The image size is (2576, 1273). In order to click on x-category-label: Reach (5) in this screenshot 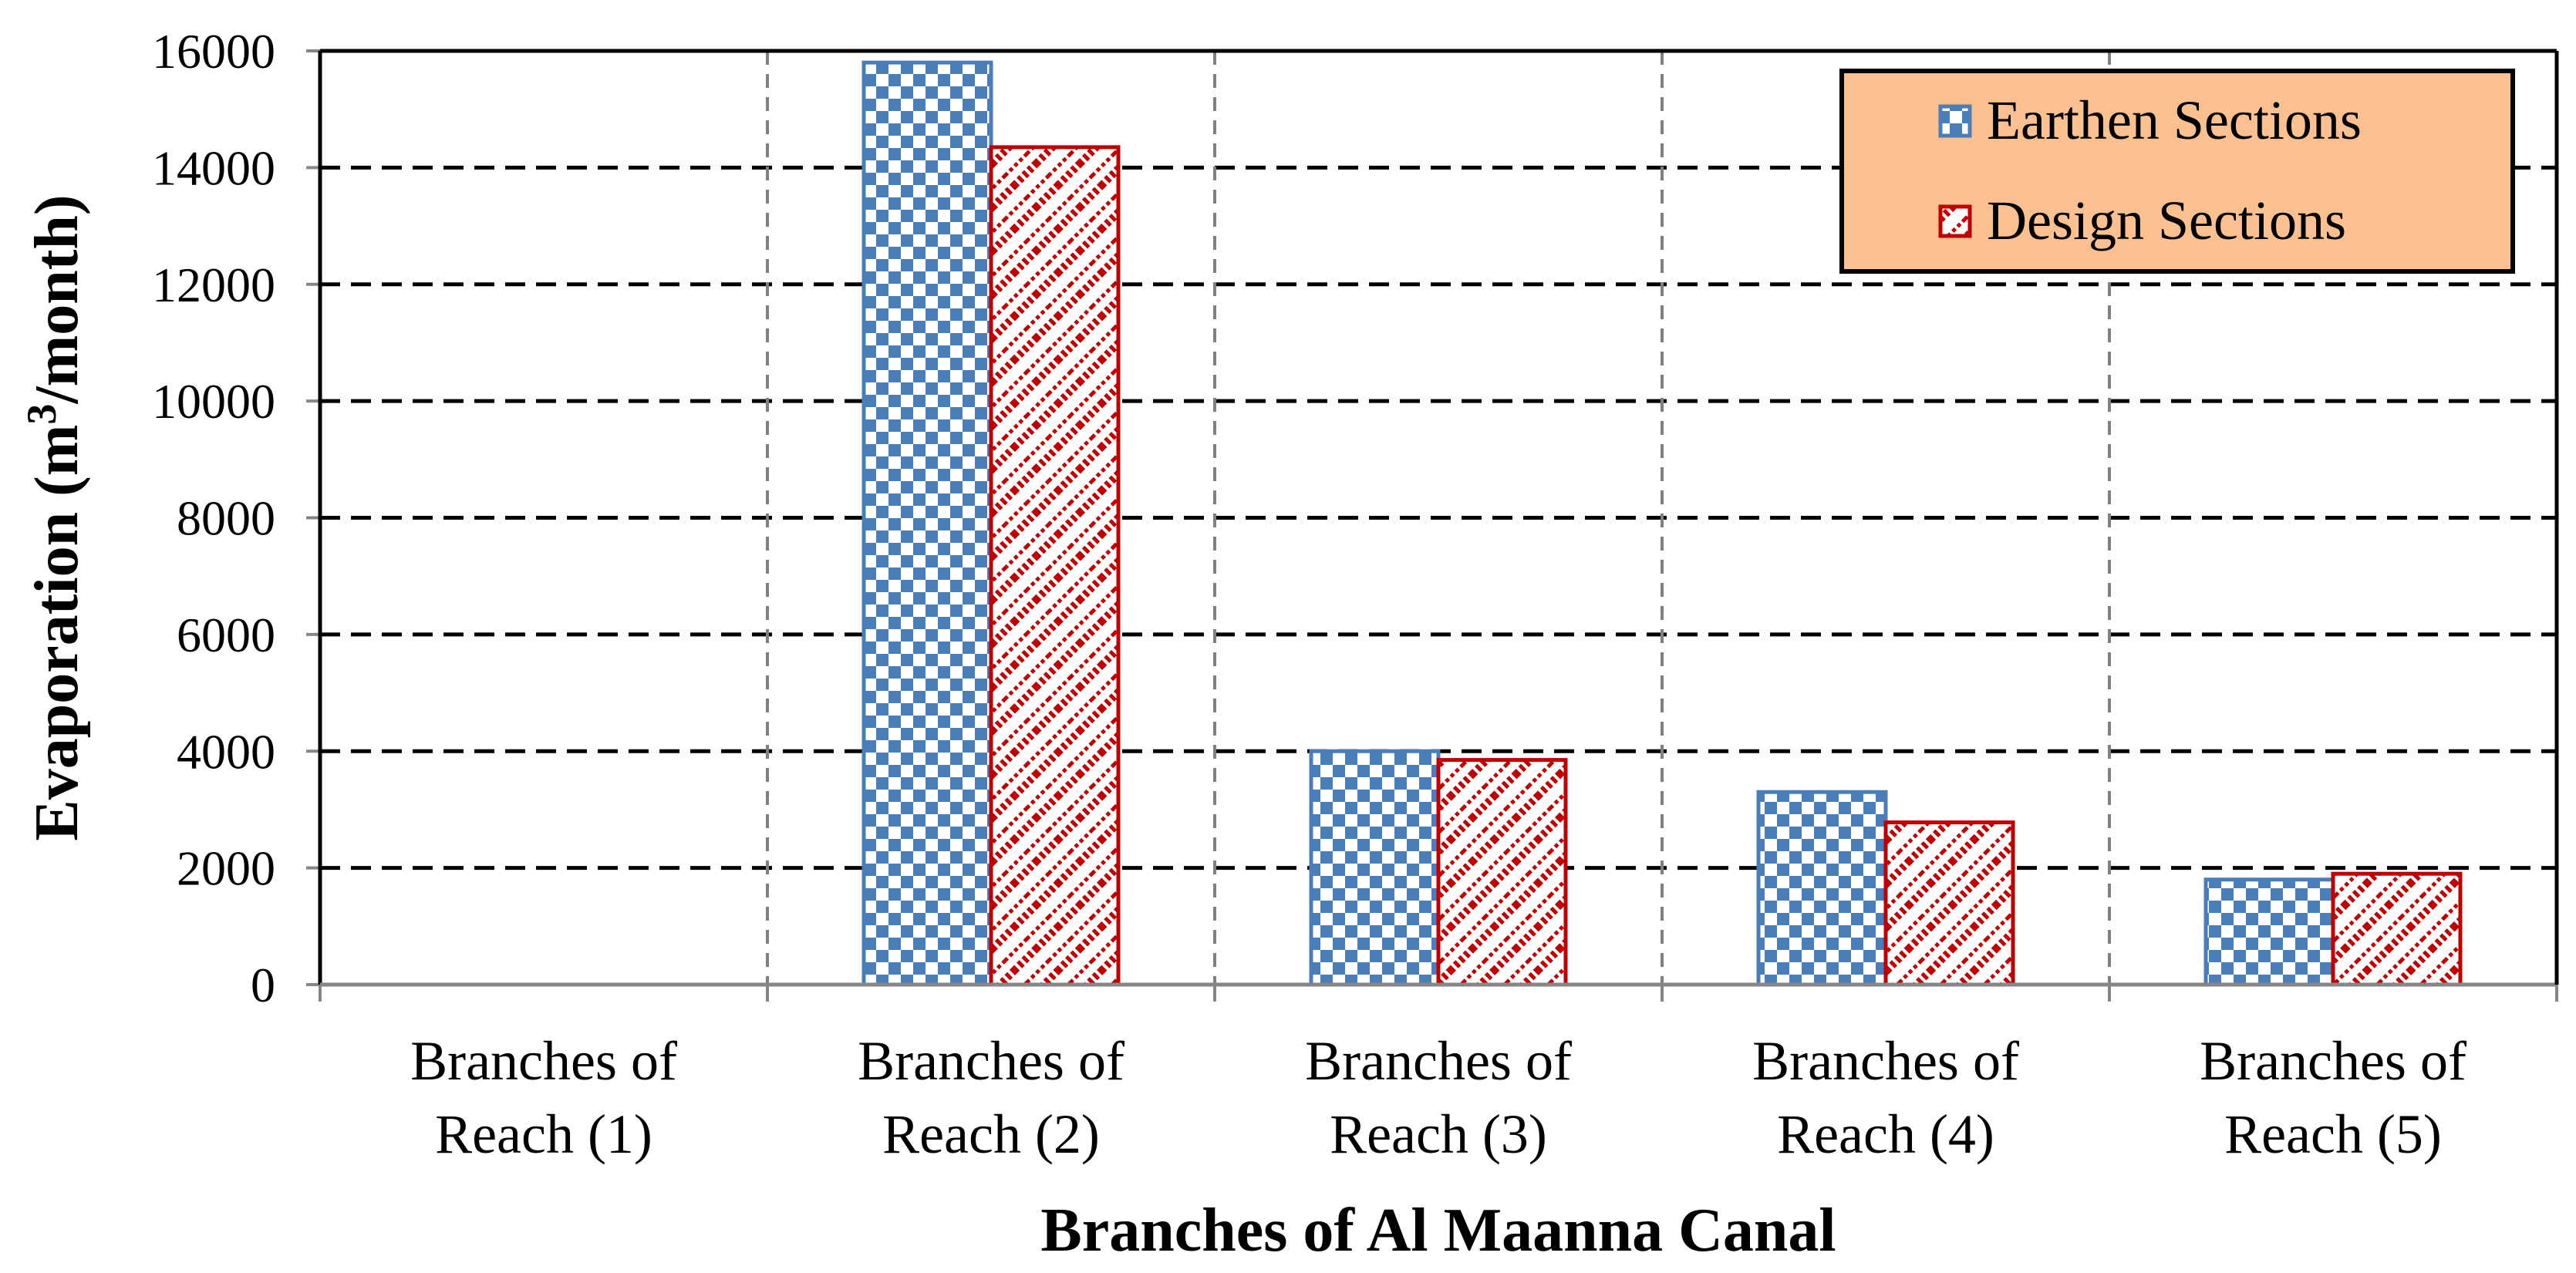, I will do `click(2333, 1134)`.